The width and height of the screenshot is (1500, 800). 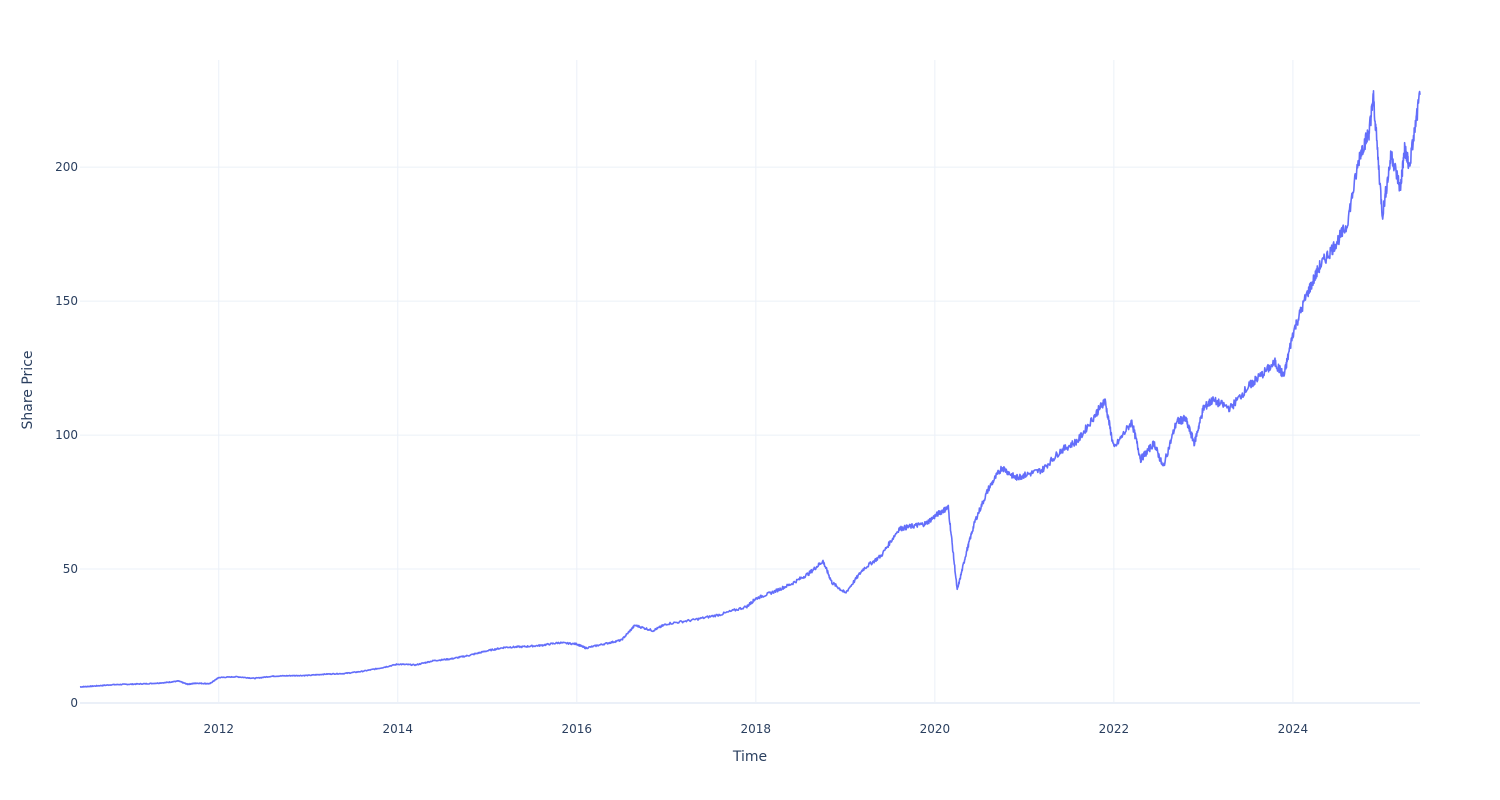 I want to click on y-tick-label: 50, so click(x=70, y=569).